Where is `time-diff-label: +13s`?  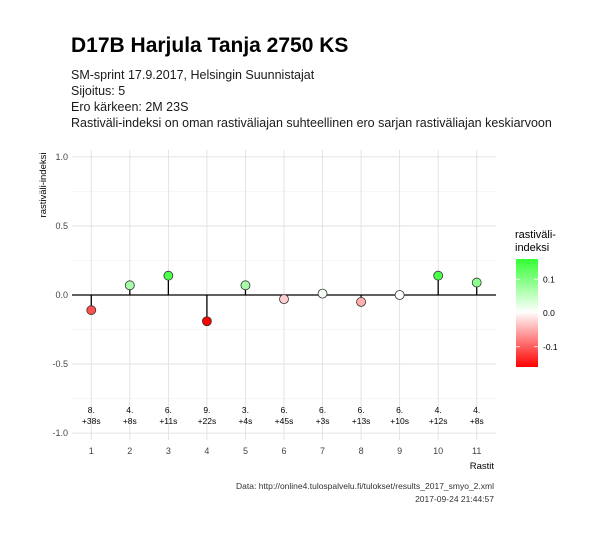 time-diff-label: +13s is located at coordinates (361, 421).